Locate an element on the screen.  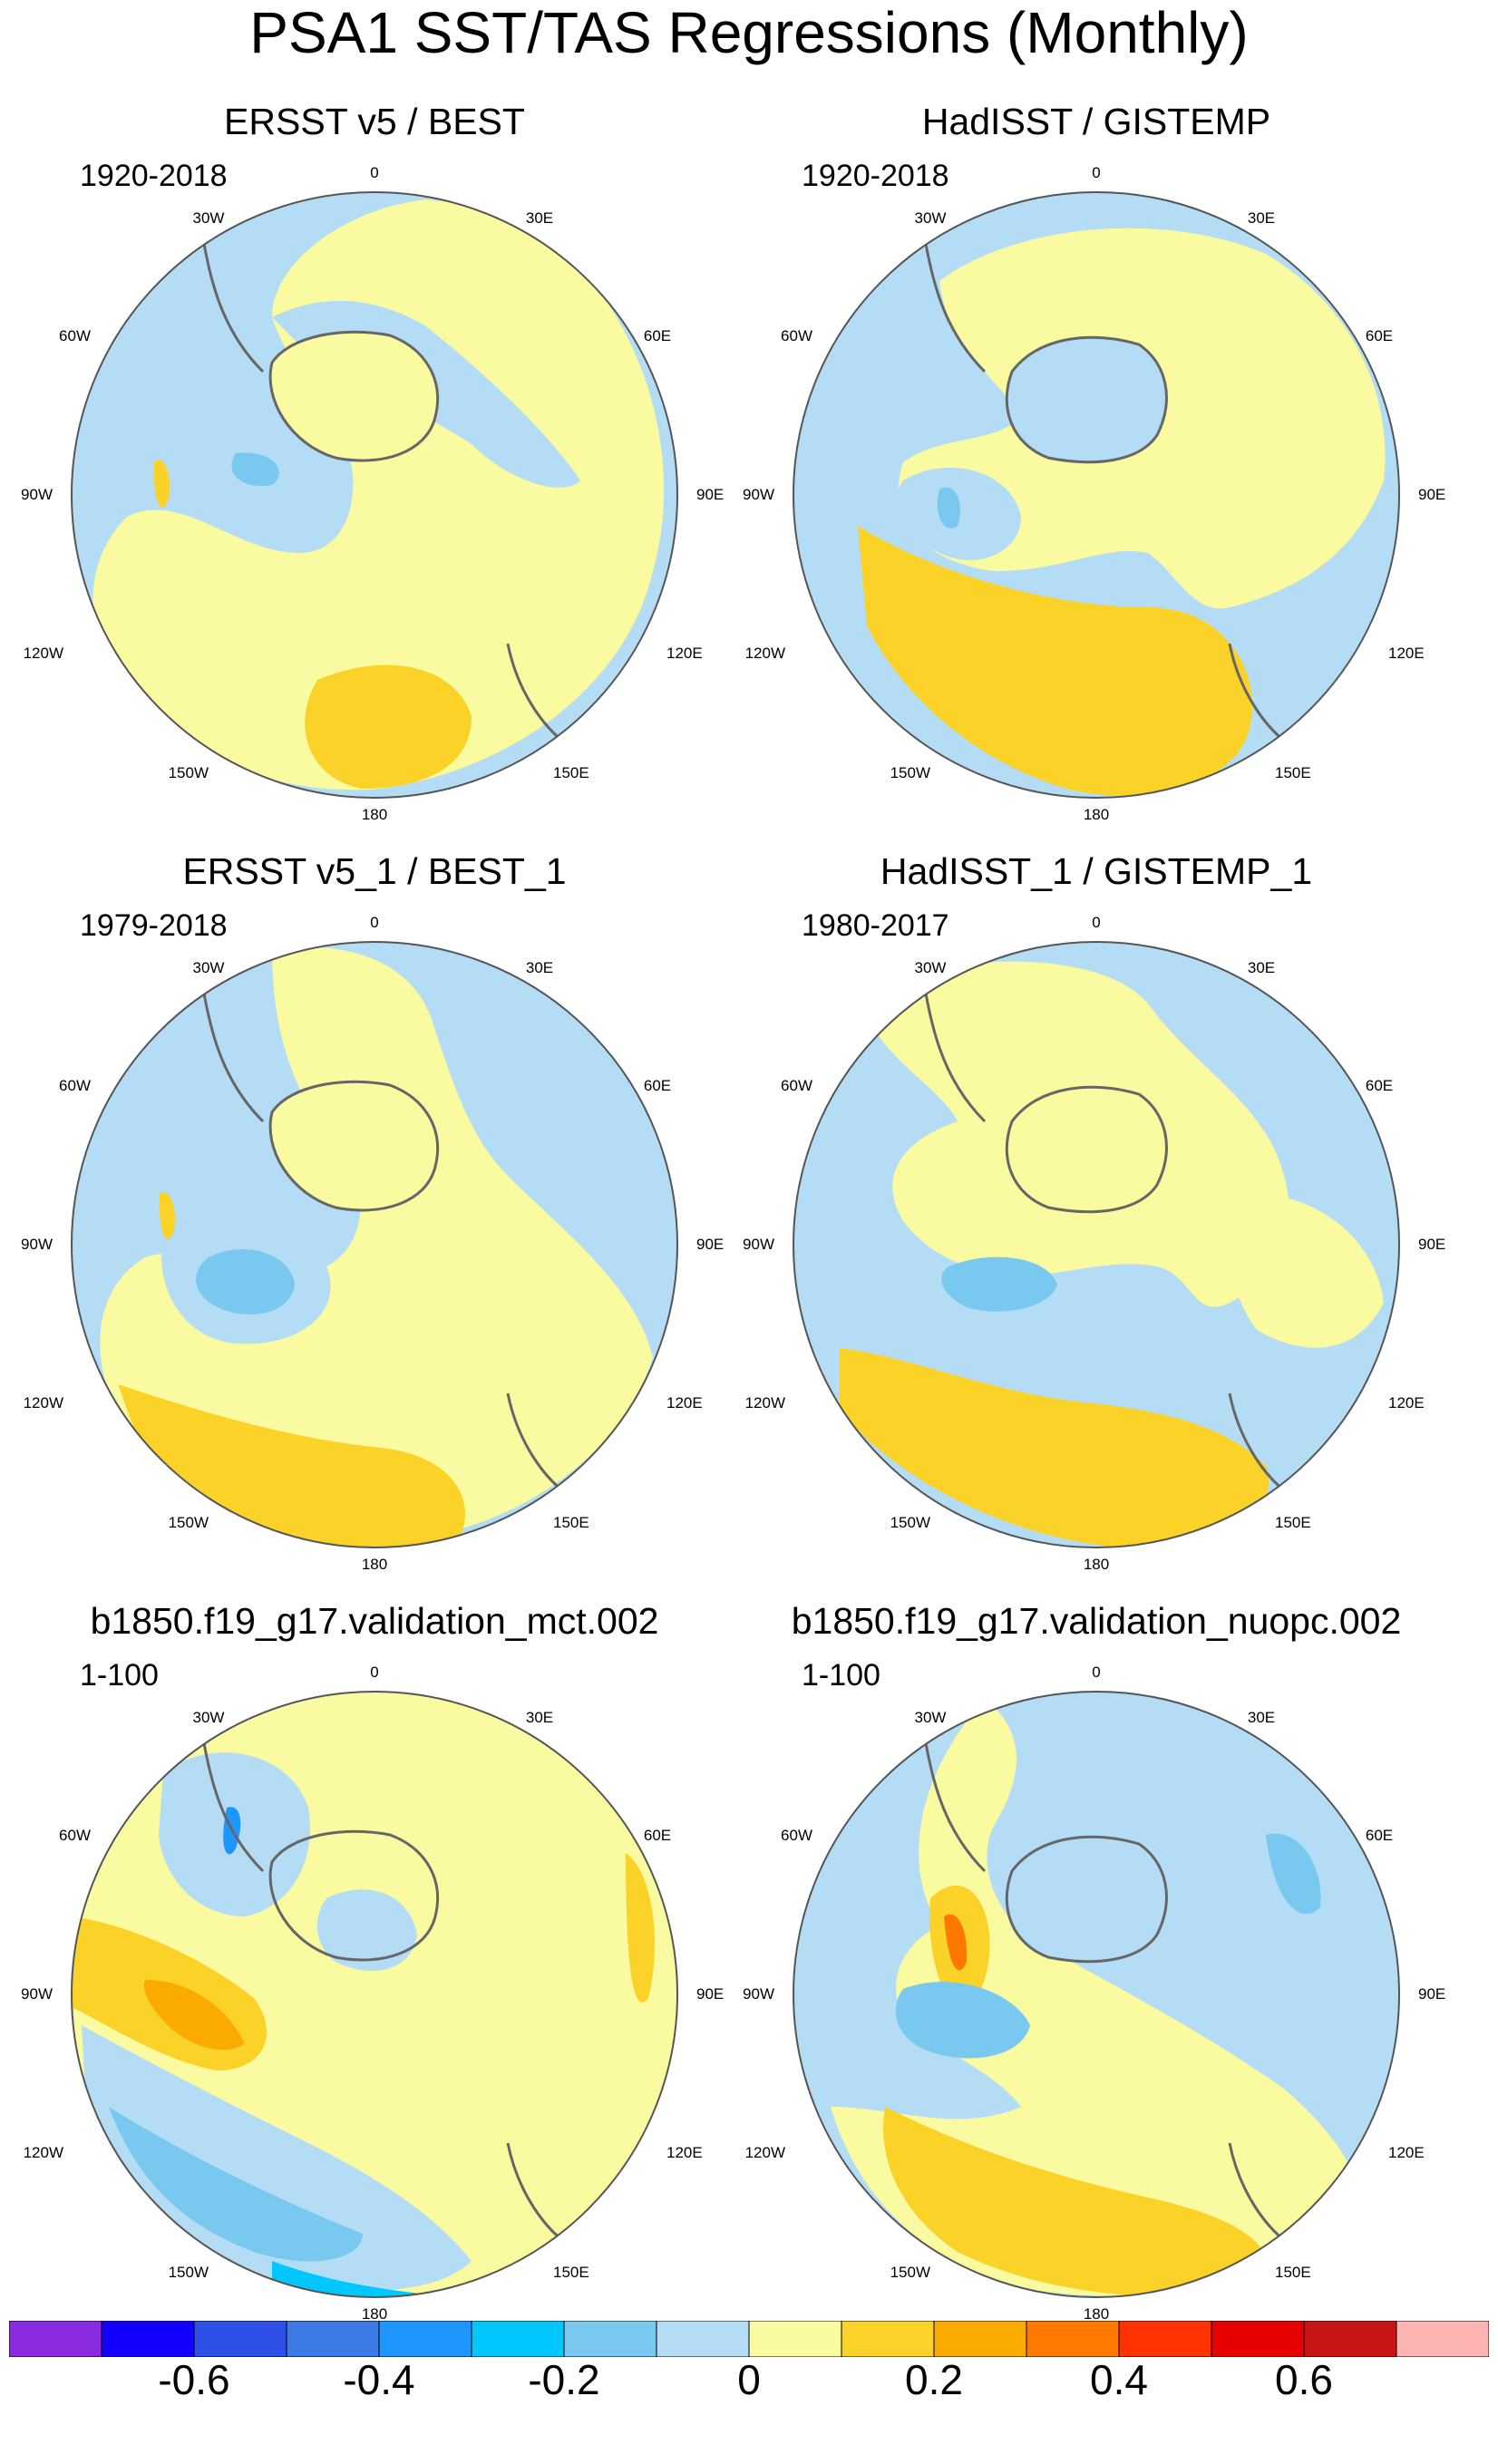
panel-period: 1980-2017 is located at coordinates (875, 925).